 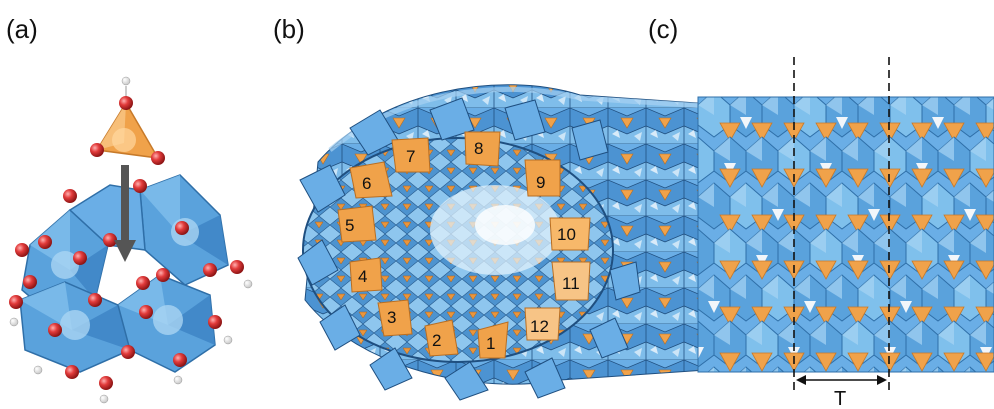 I want to click on tetrahedron-12: 12, so click(x=542, y=324).